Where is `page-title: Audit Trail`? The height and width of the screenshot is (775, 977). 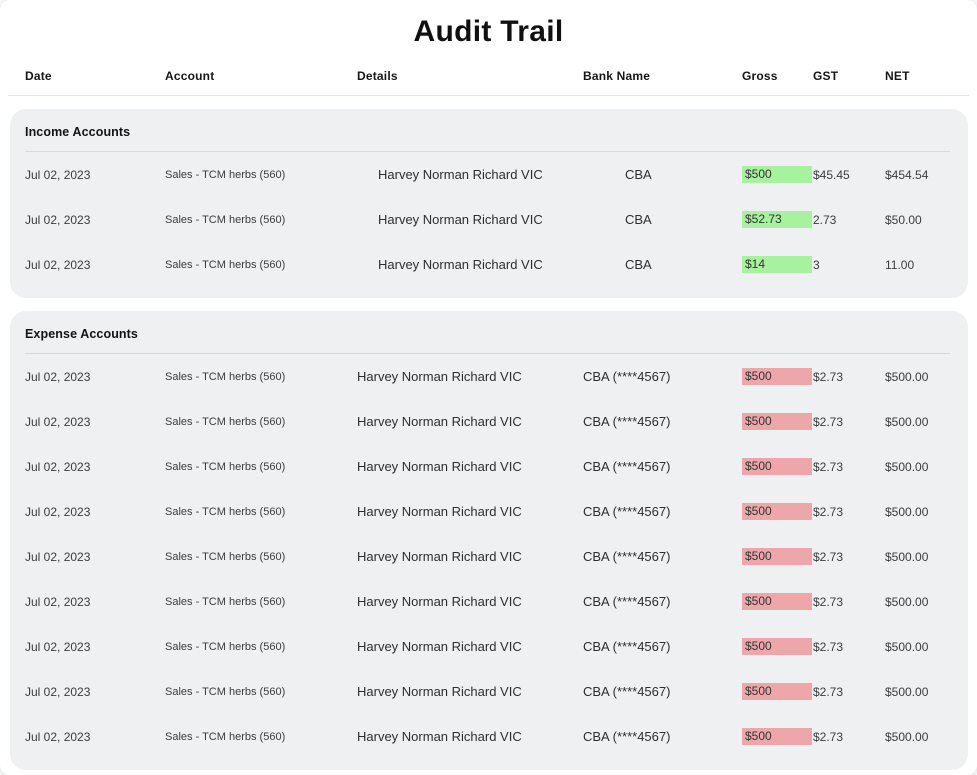 page-title: Audit Trail is located at coordinates (488, 31).